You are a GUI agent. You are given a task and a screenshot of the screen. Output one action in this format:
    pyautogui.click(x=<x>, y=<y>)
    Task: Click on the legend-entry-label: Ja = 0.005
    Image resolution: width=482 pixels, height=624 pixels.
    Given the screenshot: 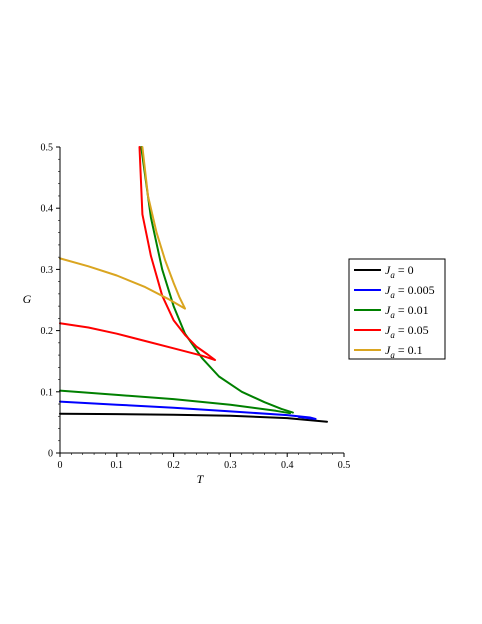 What is the action you would take?
    pyautogui.click(x=410, y=291)
    